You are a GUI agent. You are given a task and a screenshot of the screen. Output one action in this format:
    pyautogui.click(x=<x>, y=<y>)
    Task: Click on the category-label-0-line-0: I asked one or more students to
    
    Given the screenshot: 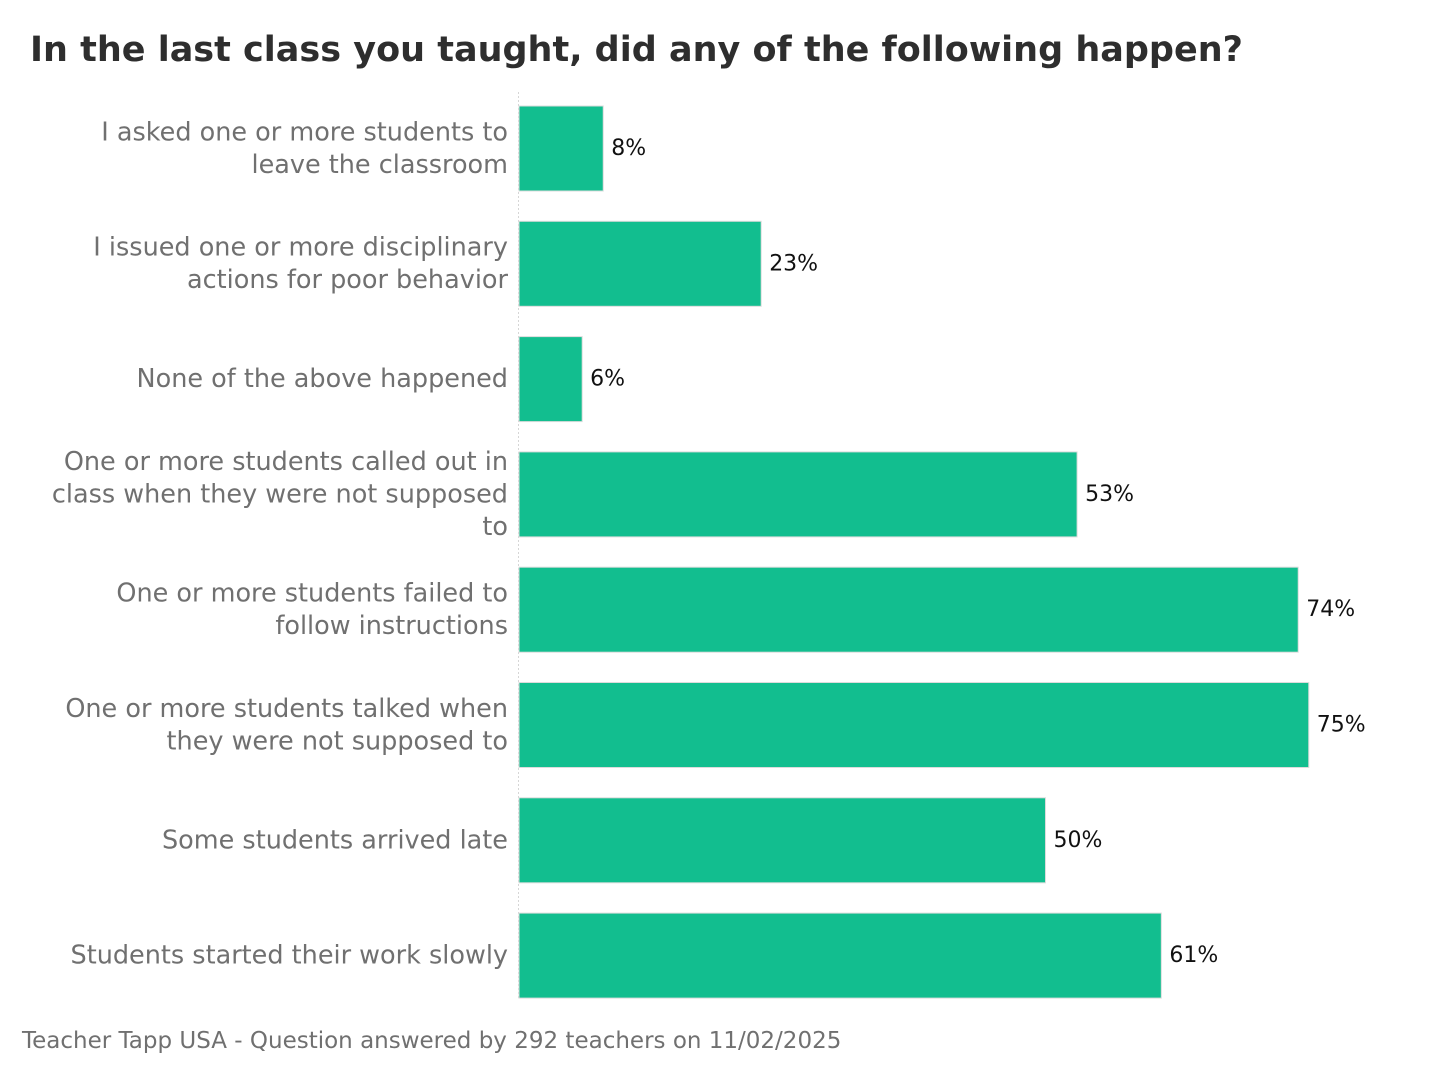 What is the action you would take?
    pyautogui.click(x=304, y=132)
    